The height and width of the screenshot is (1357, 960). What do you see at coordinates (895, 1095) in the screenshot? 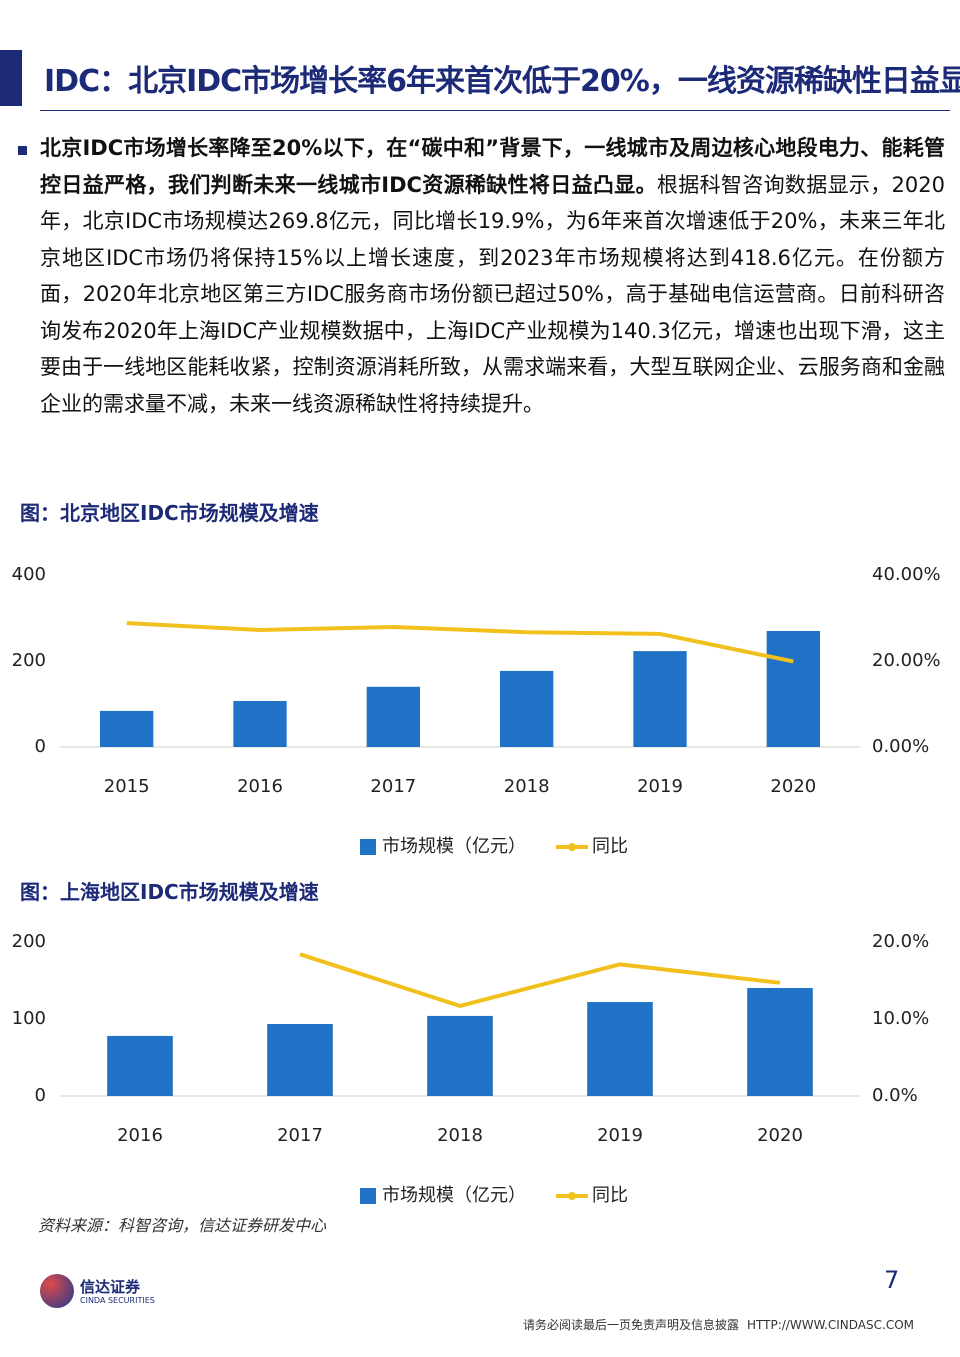
I see `y2-tick-label: 0.0%` at bounding box center [895, 1095].